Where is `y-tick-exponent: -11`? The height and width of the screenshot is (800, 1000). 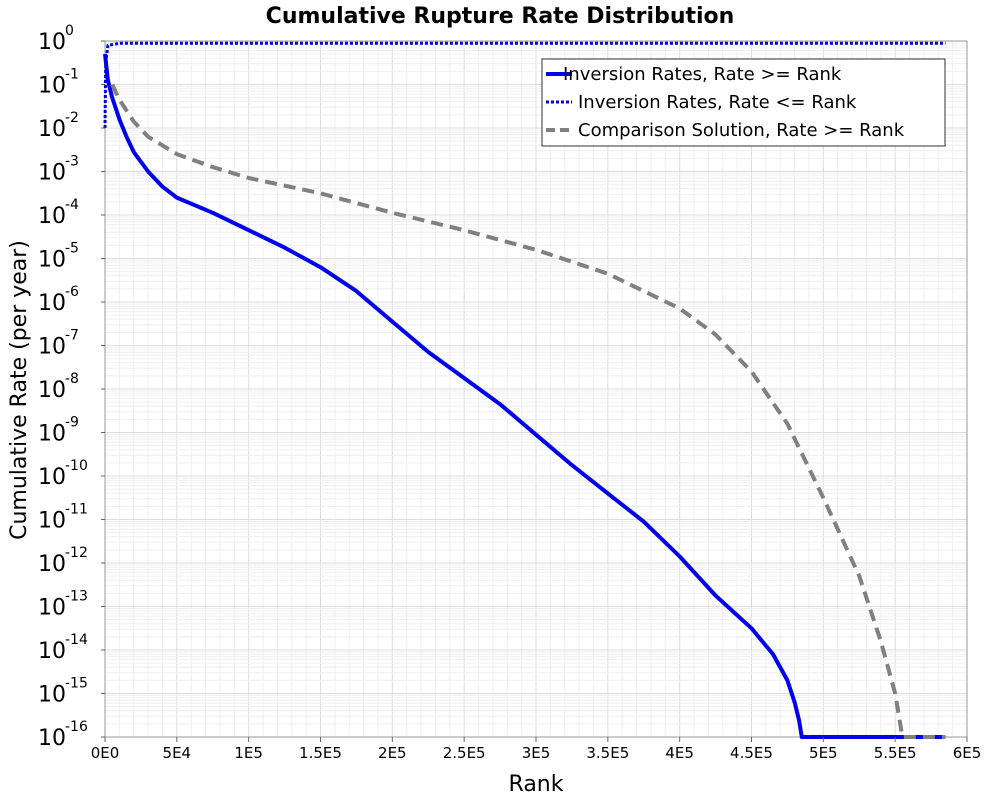 y-tick-exponent: -11 is located at coordinates (76, 510).